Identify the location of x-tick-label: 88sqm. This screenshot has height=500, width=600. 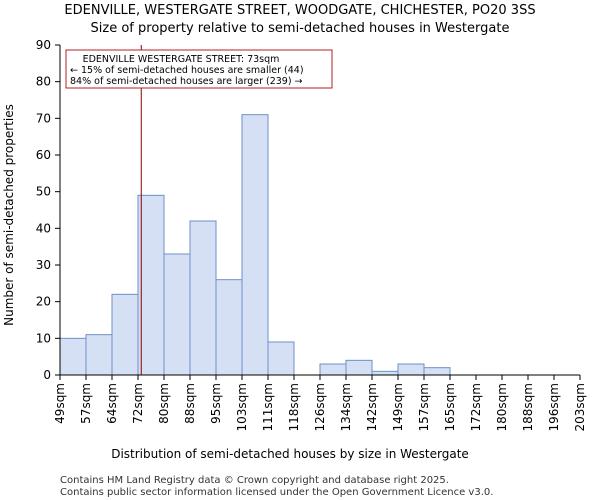
(190, 403).